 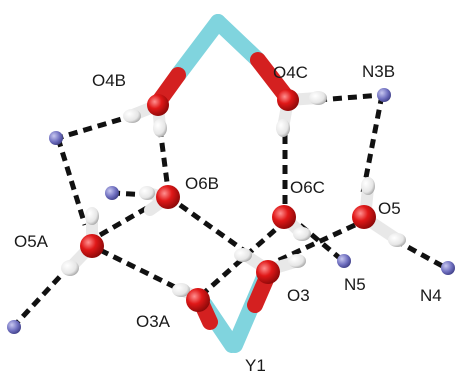 I want to click on oxygen-atom-o6b, so click(x=168, y=197).